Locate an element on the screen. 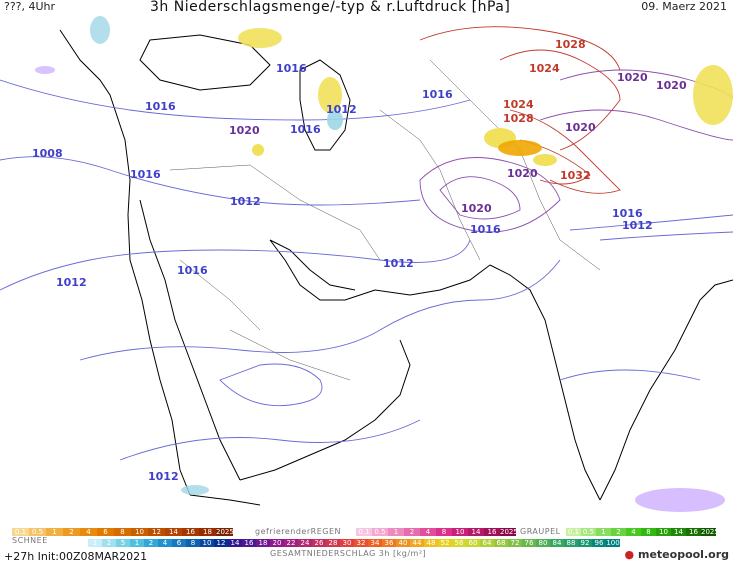 The image size is (733, 566). legend-swatch: 40 is located at coordinates (403, 543).